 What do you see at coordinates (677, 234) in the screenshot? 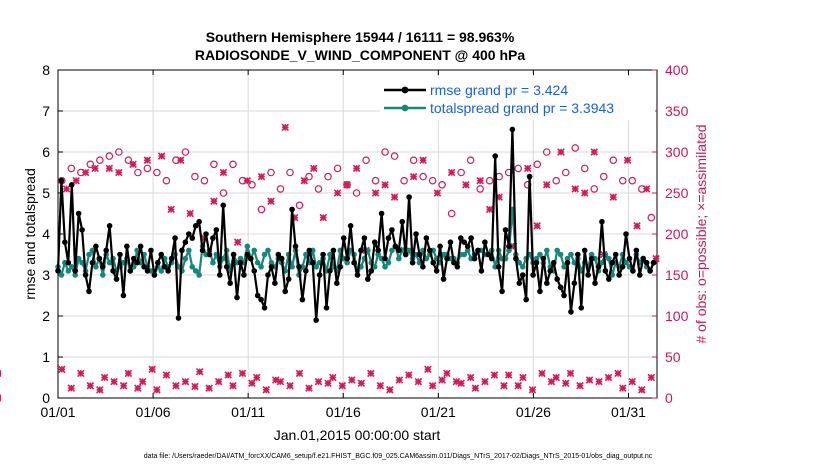
I see `y2-tick-label: 200` at bounding box center [677, 234].